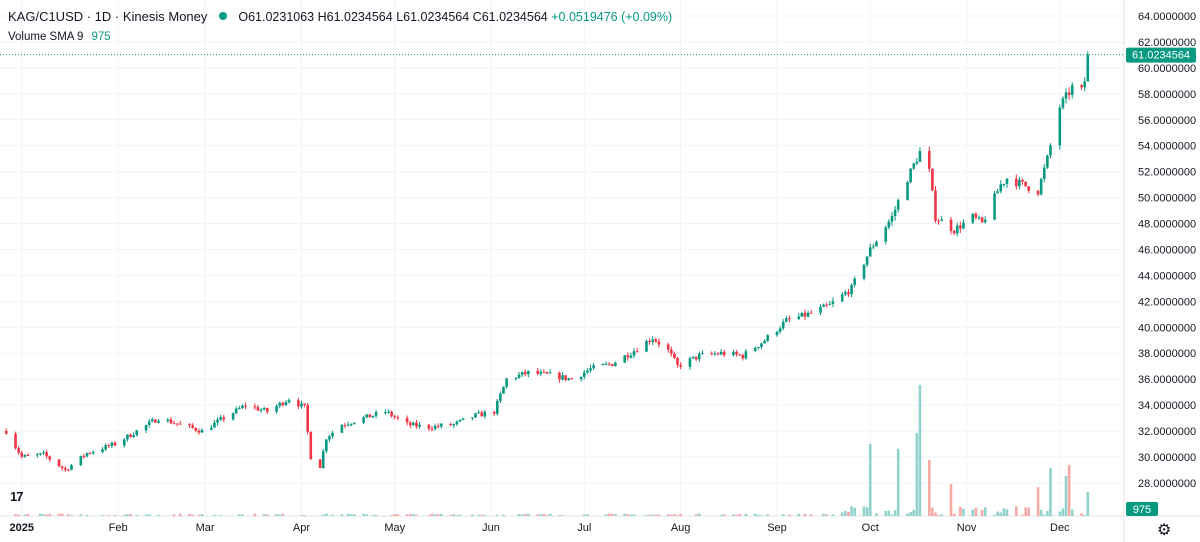 Image resolution: width=1200 pixels, height=542 pixels. Describe the element at coordinates (1167, 121) in the screenshot. I see `y-tick-label: 56.0000000` at that location.